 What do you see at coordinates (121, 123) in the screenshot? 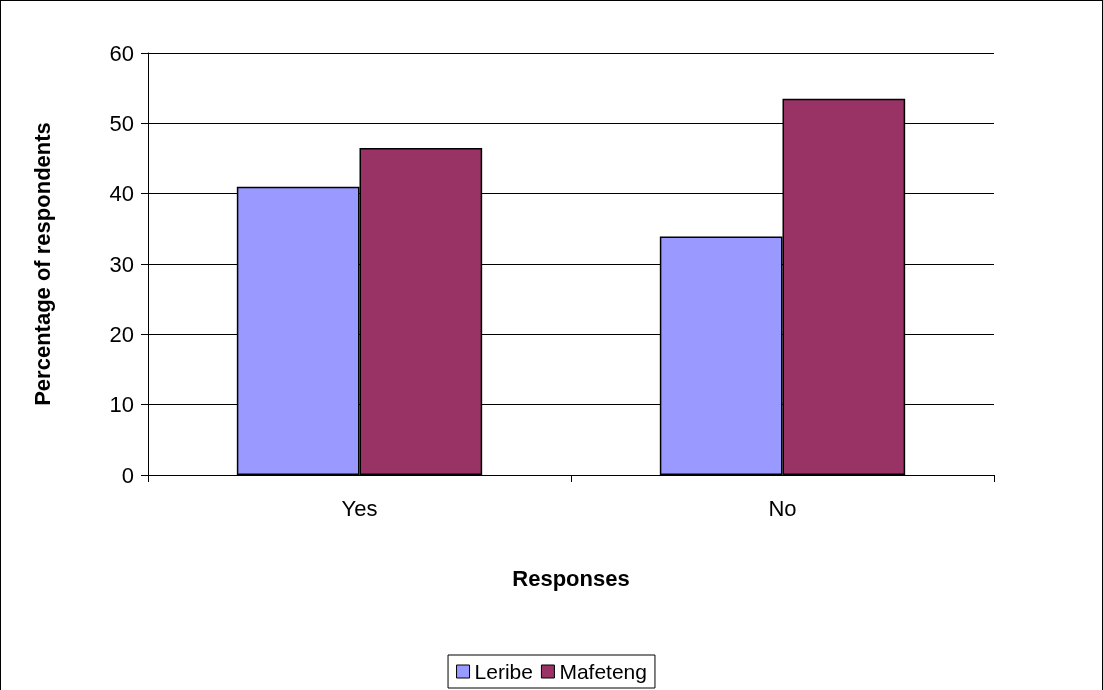
I see `y-tick-label: 50` at bounding box center [121, 123].